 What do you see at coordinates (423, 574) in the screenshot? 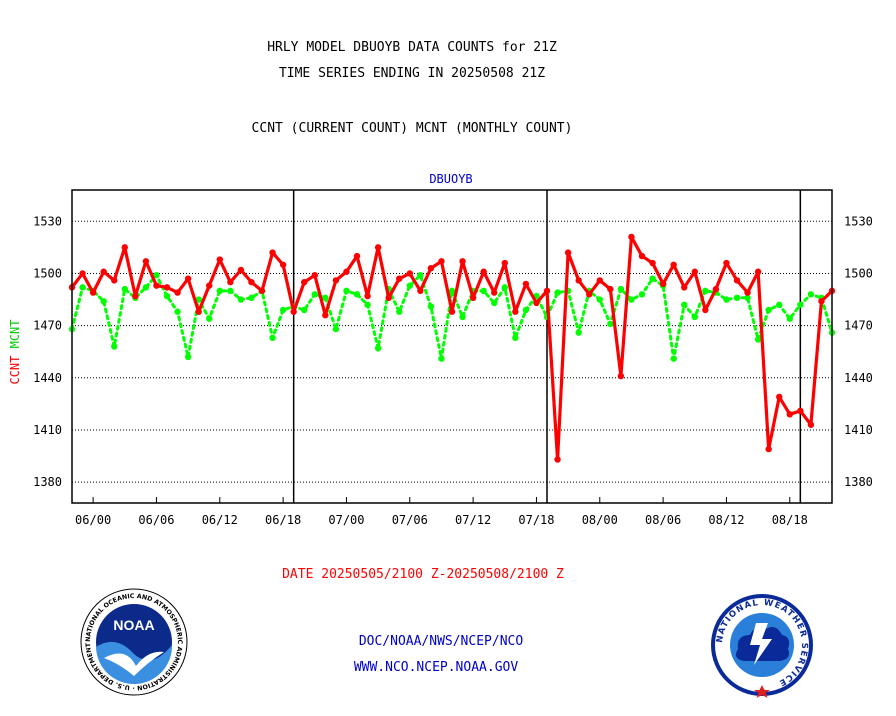
I see `date-range-label: DATE 20250505/2100 Z-20250508/2100 Z` at bounding box center [423, 574].